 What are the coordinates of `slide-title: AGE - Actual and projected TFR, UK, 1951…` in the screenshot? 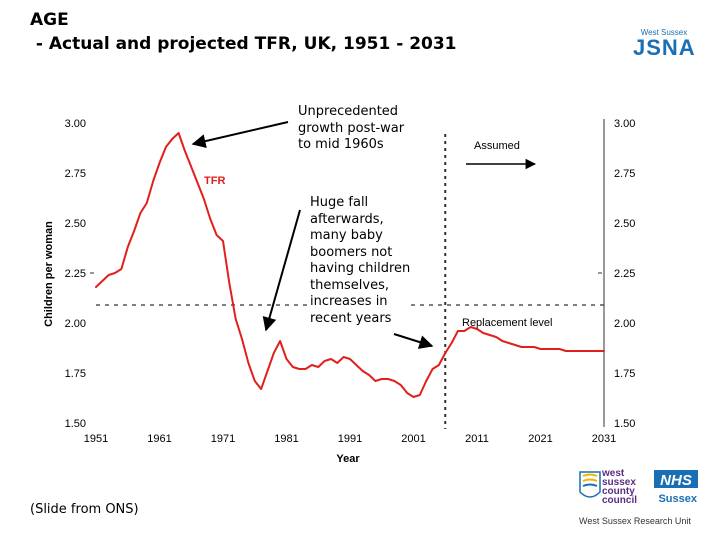 It's located at (243, 32).